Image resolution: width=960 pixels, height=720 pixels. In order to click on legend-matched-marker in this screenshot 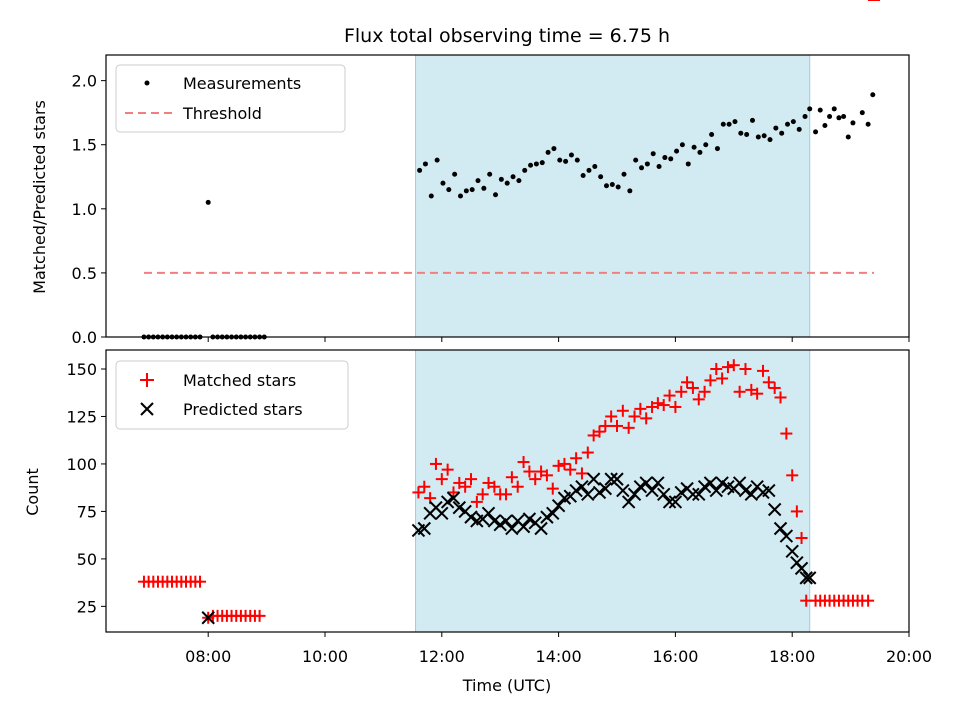, I will do `click(147, 380)`.